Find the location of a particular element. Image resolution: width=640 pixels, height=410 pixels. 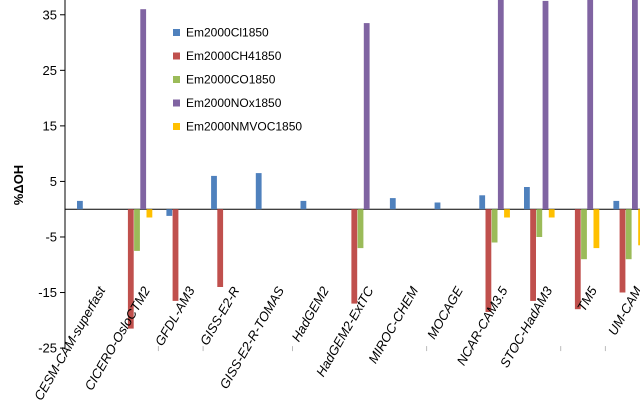

x-tick-label: MOCAGE is located at coordinates (445, 313).